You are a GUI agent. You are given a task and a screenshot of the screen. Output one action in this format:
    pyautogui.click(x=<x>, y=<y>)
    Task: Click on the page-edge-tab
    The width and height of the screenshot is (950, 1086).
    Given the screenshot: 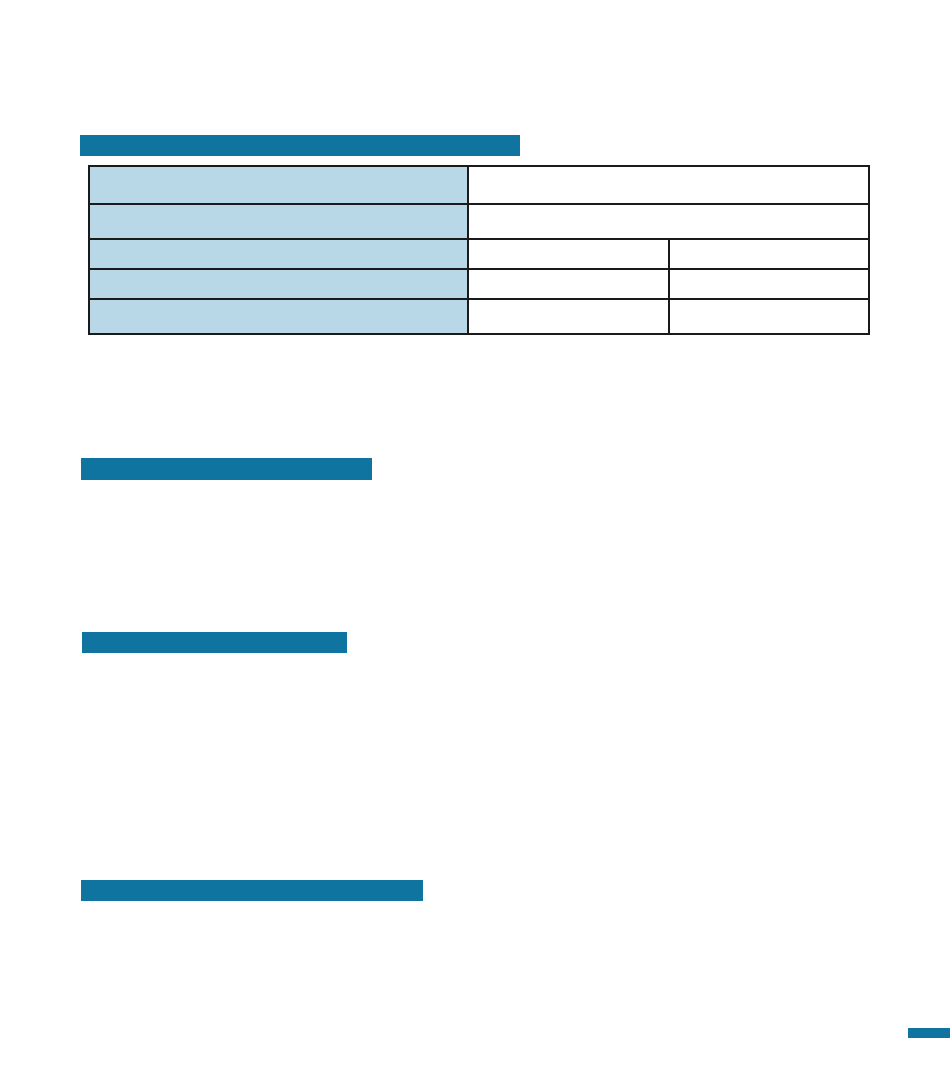 What is the action you would take?
    pyautogui.click(x=929, y=1033)
    